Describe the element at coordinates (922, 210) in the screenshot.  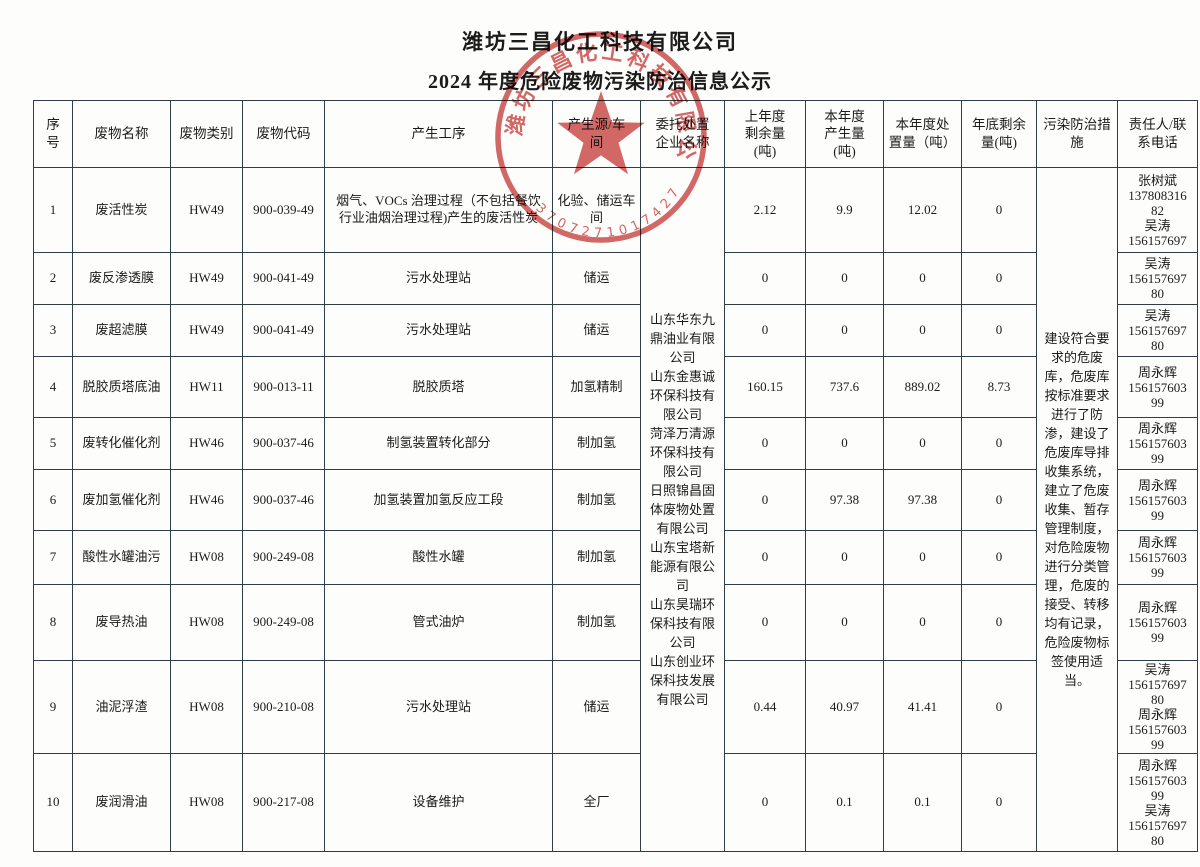
I see `cell-year-disposed: 12.02` at that location.